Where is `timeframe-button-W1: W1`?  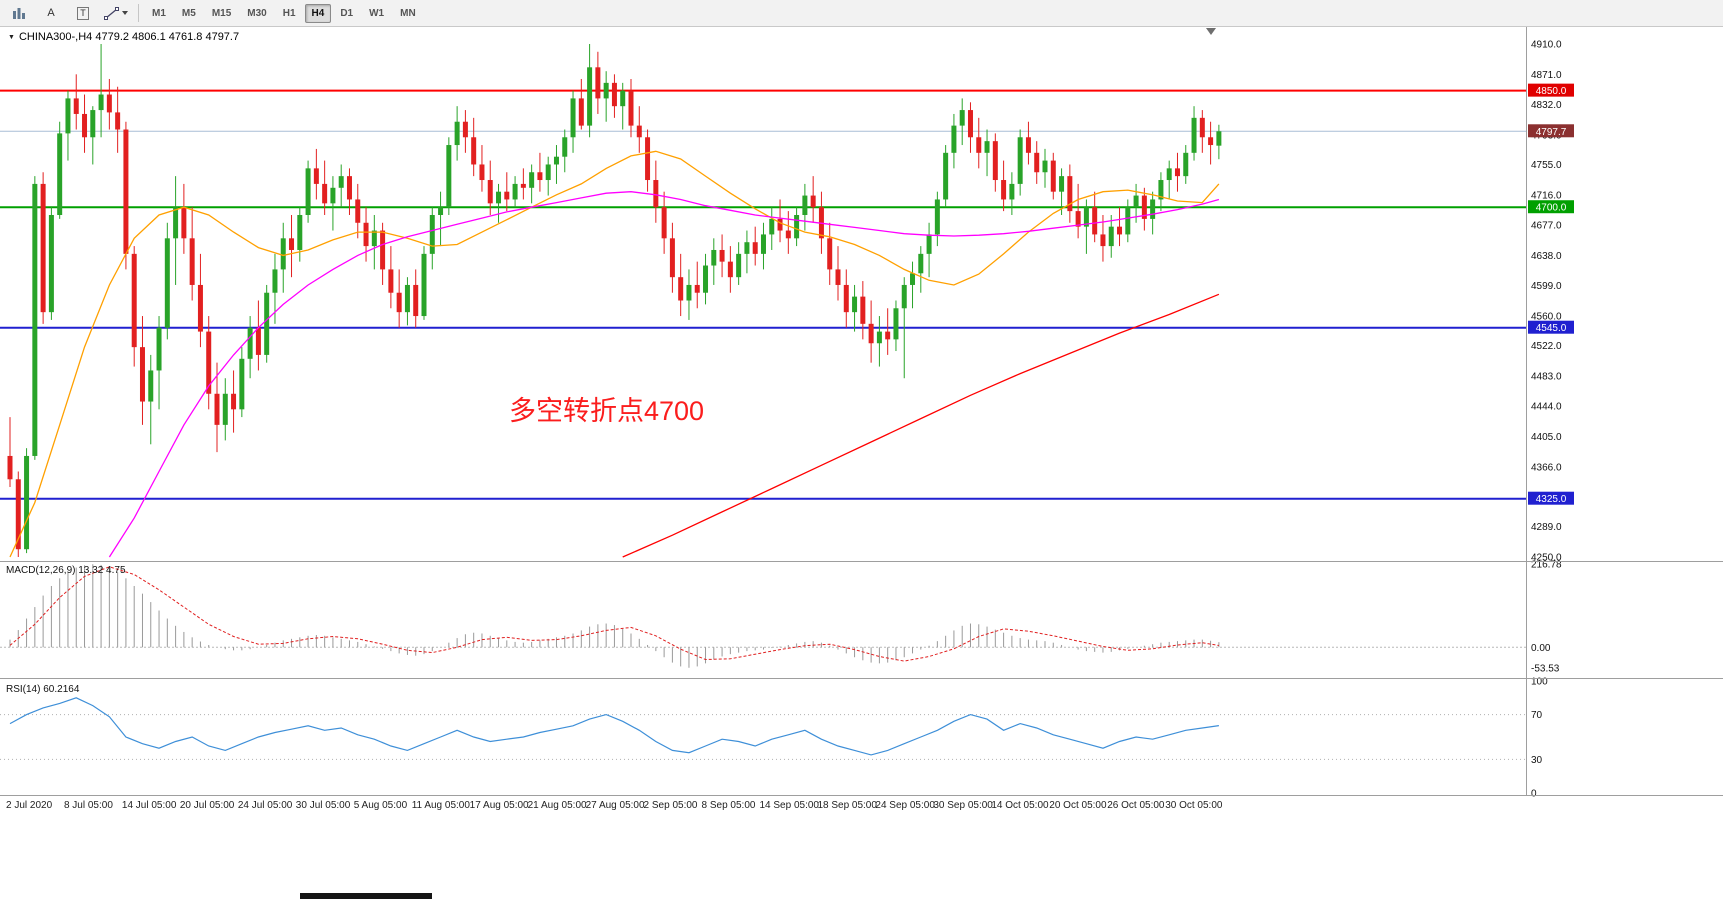
timeframe-button-W1: W1 is located at coordinates (377, 13).